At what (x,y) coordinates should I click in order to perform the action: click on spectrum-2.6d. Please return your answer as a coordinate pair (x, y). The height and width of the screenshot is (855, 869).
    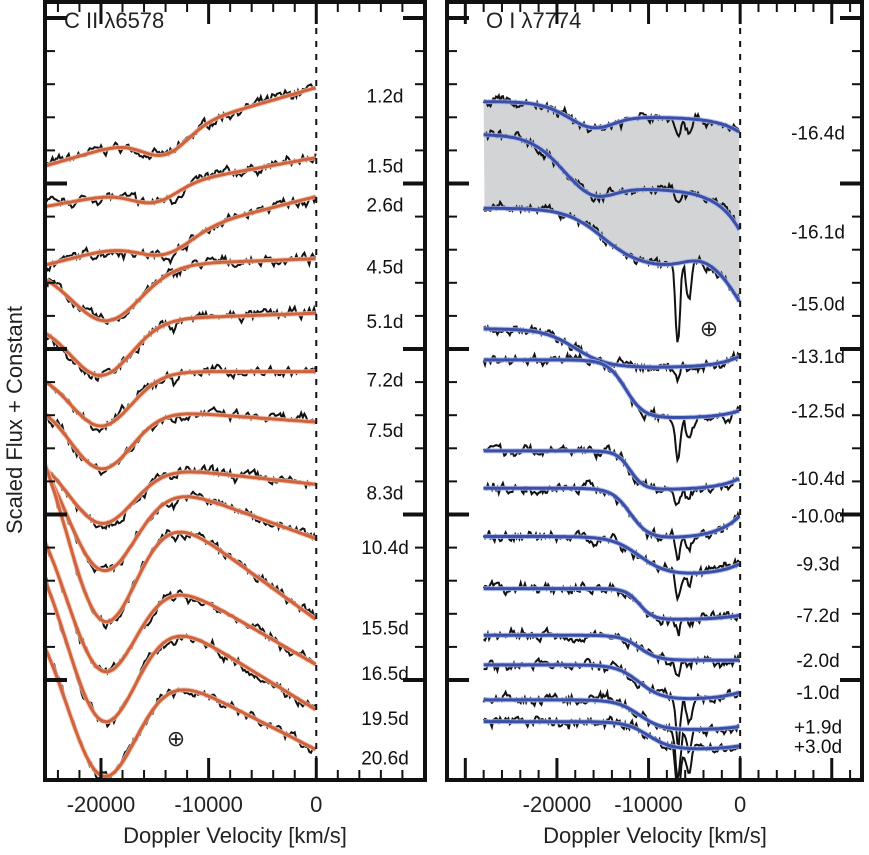
    Looking at the image, I should click on (181, 234).